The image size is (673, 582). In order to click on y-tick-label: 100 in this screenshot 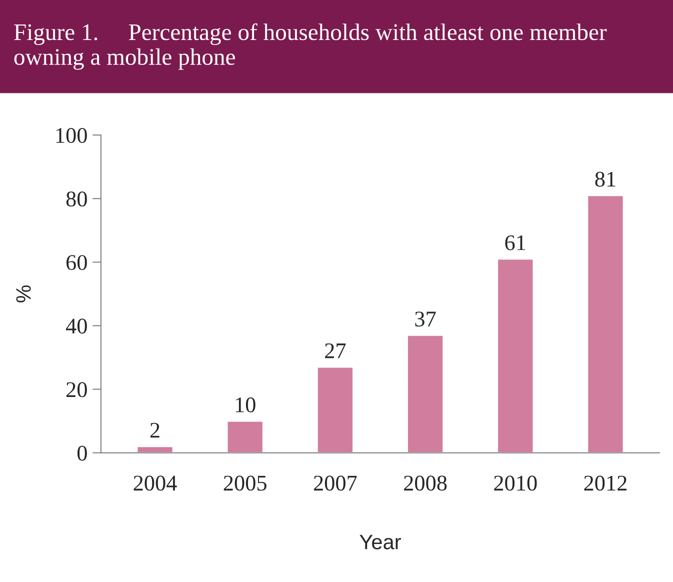, I will do `click(71, 135)`.